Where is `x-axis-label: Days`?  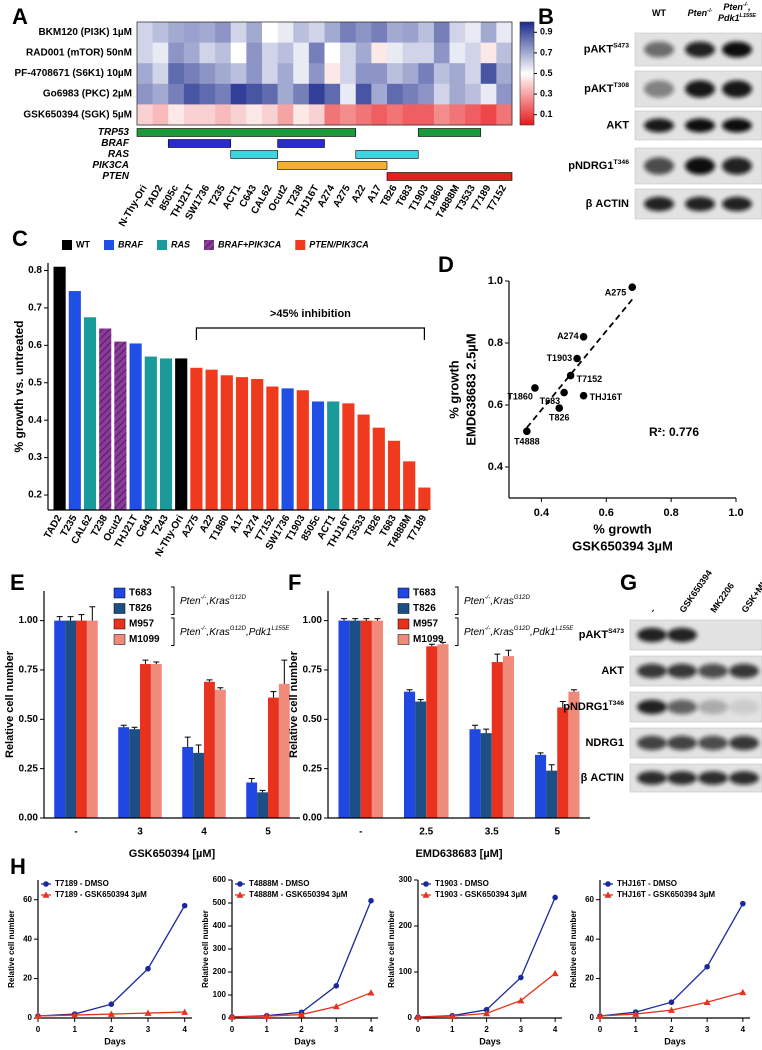 x-axis-label: Days is located at coordinates (490, 1041).